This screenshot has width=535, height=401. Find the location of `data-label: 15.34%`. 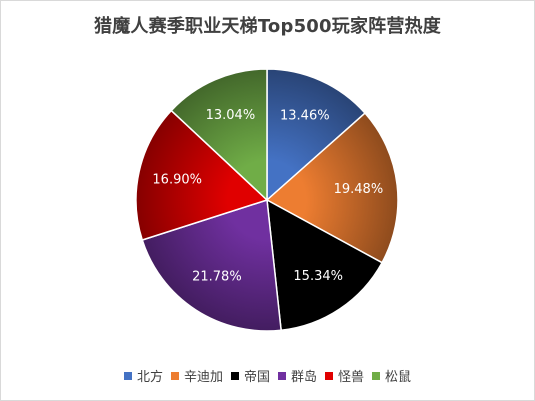

data-label: 15.34% is located at coordinates (318, 276).